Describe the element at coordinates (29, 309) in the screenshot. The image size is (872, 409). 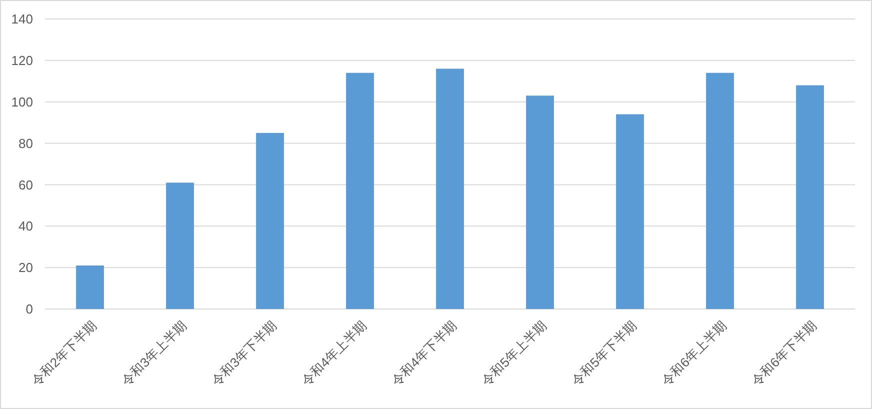
I see `y-tick-label: 0` at that location.